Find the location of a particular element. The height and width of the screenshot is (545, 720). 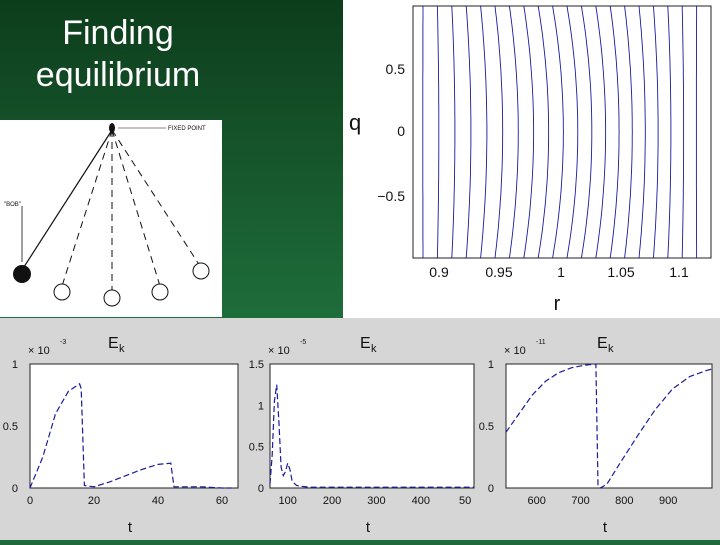

x-tick-label: 600 is located at coordinates (537, 501).